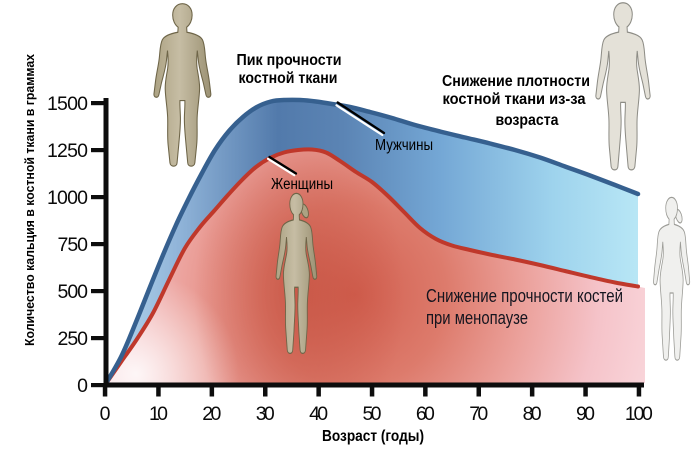  I want to click on svg-text: 50, so click(372, 414).